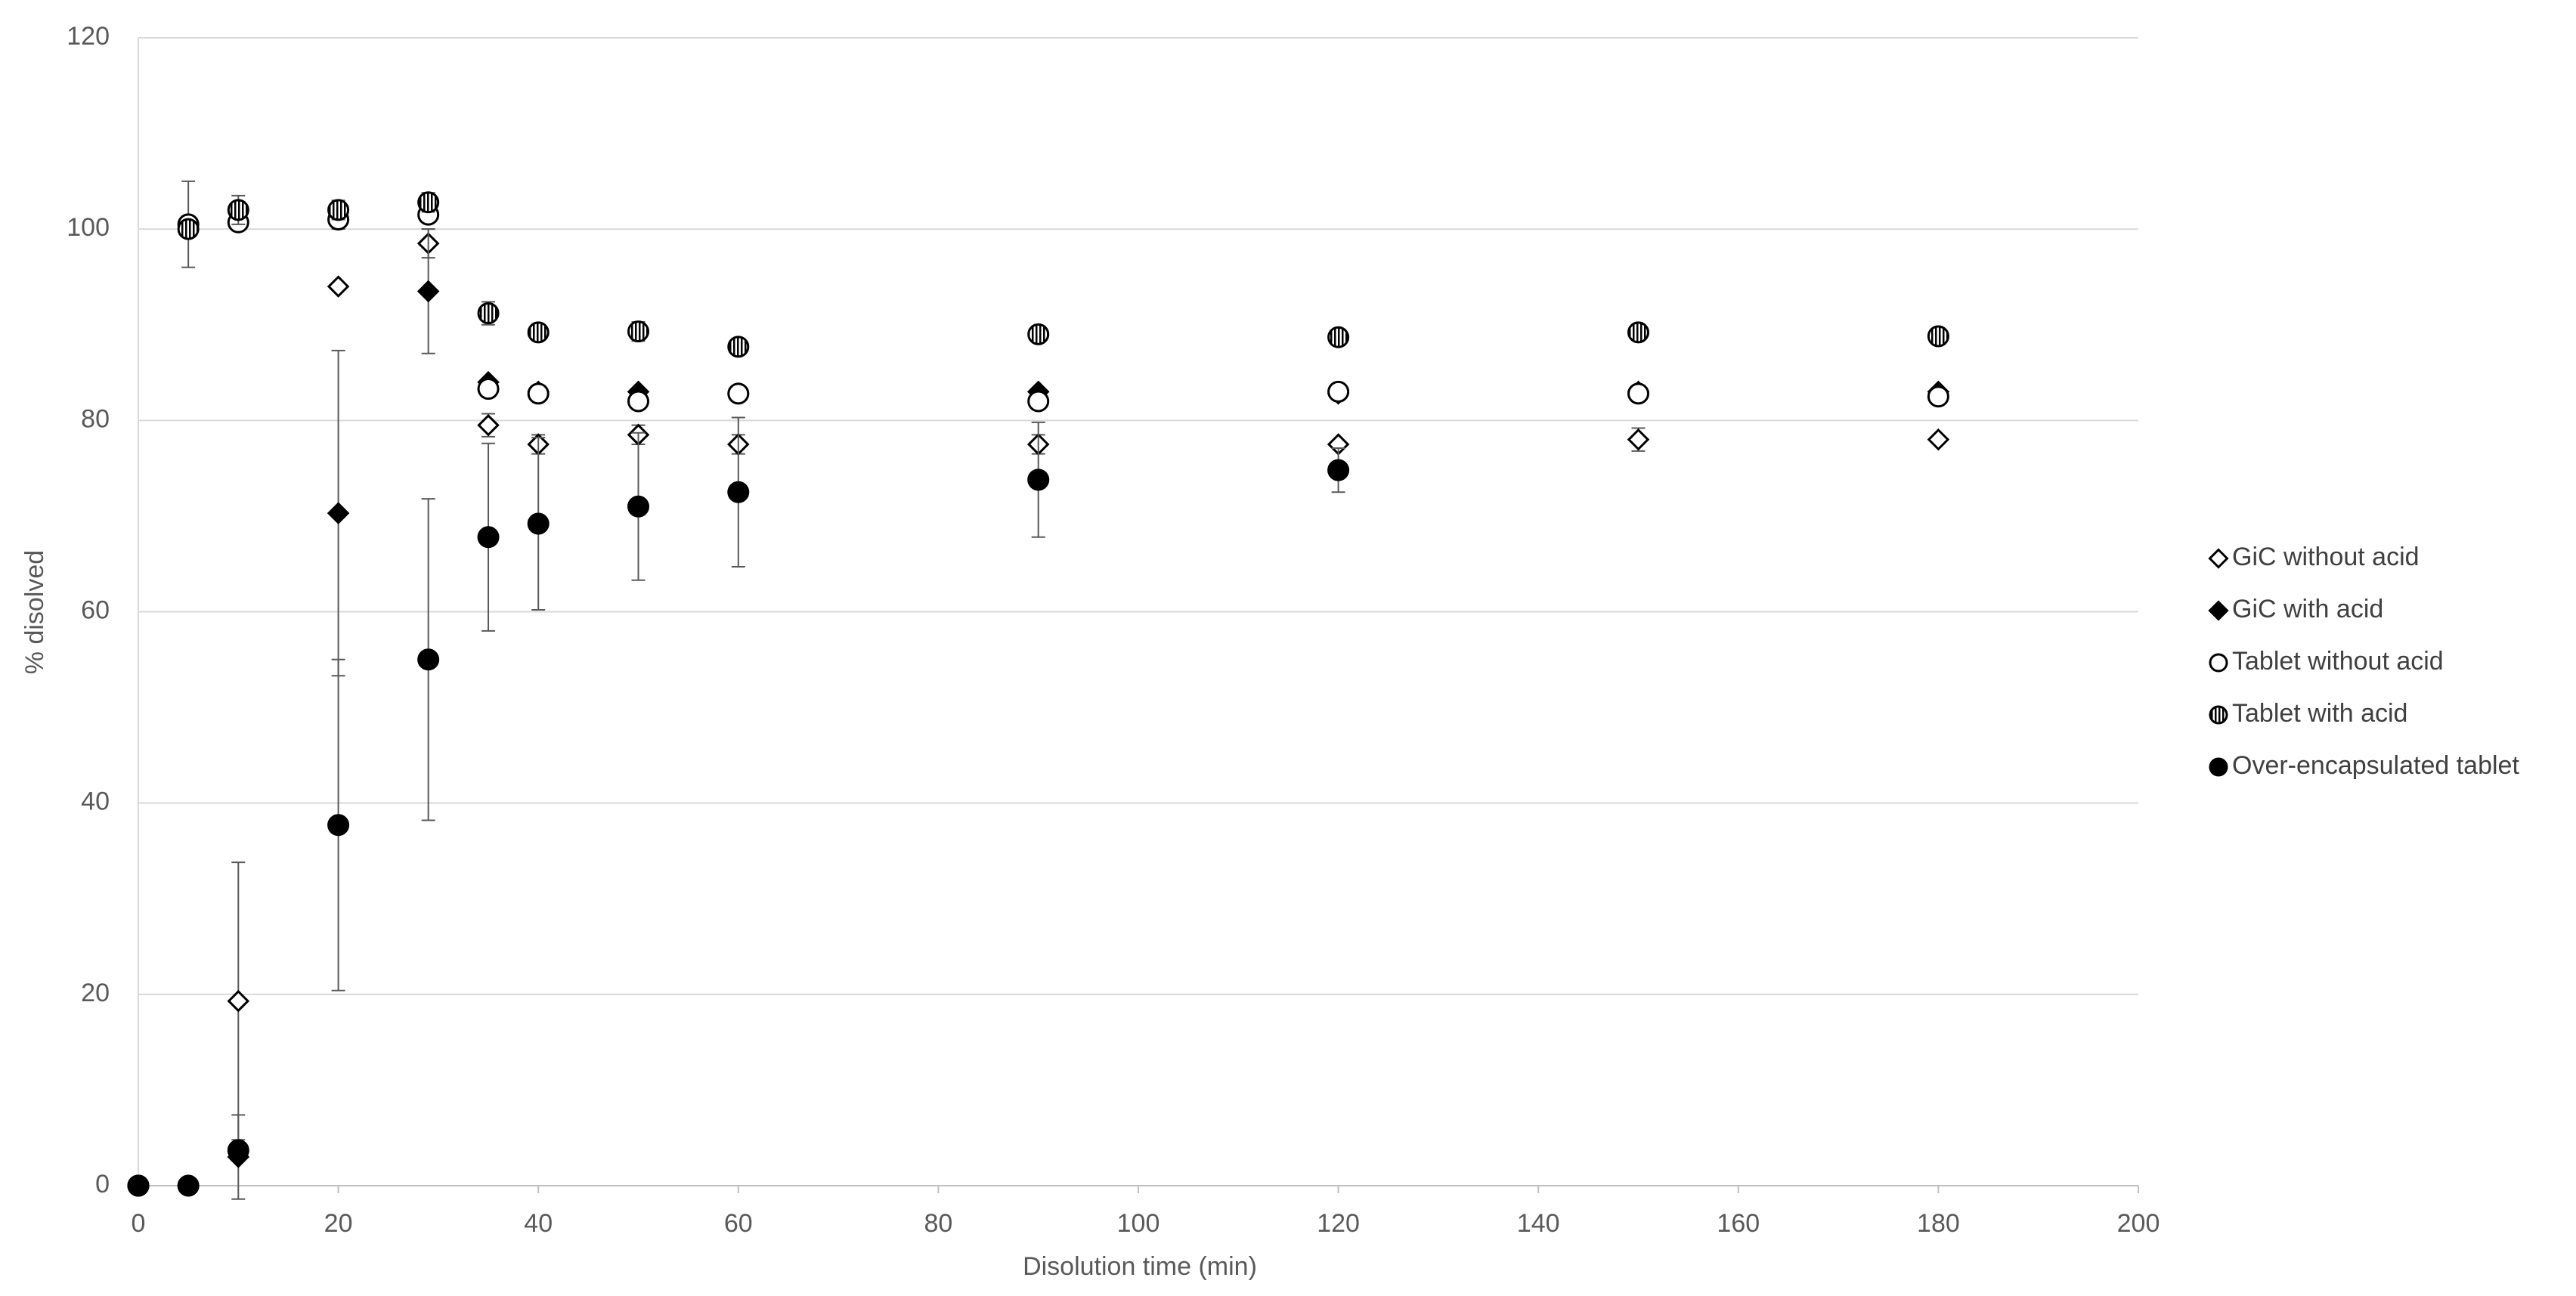  What do you see at coordinates (738, 1223) in the screenshot?
I see `x-tick-label: 60` at bounding box center [738, 1223].